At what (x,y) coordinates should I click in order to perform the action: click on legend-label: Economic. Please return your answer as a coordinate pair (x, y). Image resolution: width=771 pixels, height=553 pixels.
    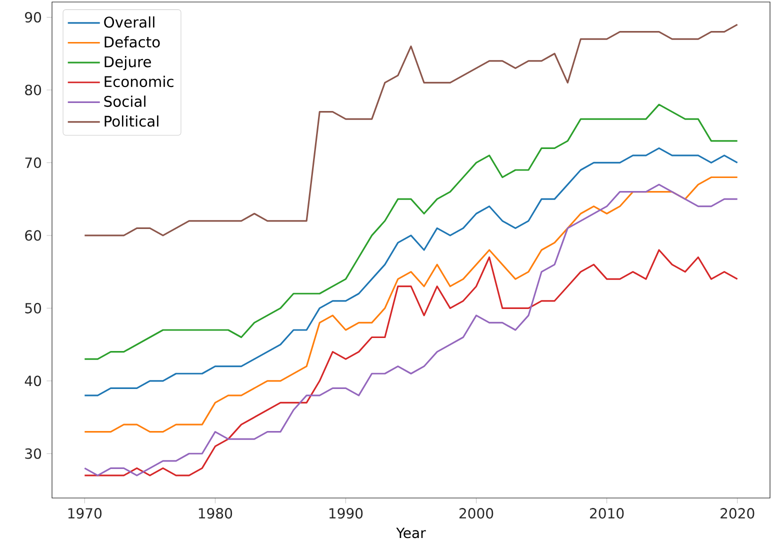
    Looking at the image, I should click on (139, 82).